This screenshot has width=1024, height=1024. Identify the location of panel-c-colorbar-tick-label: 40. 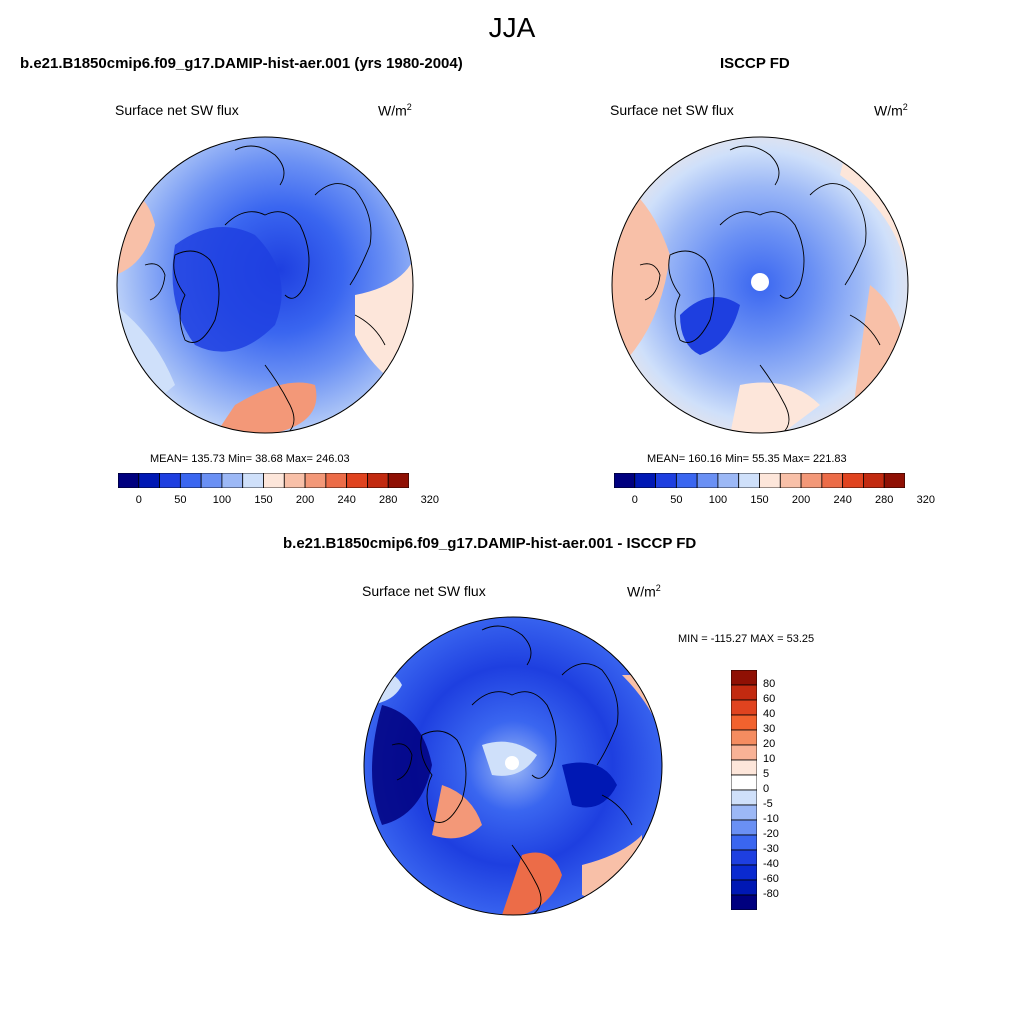
(769, 714).